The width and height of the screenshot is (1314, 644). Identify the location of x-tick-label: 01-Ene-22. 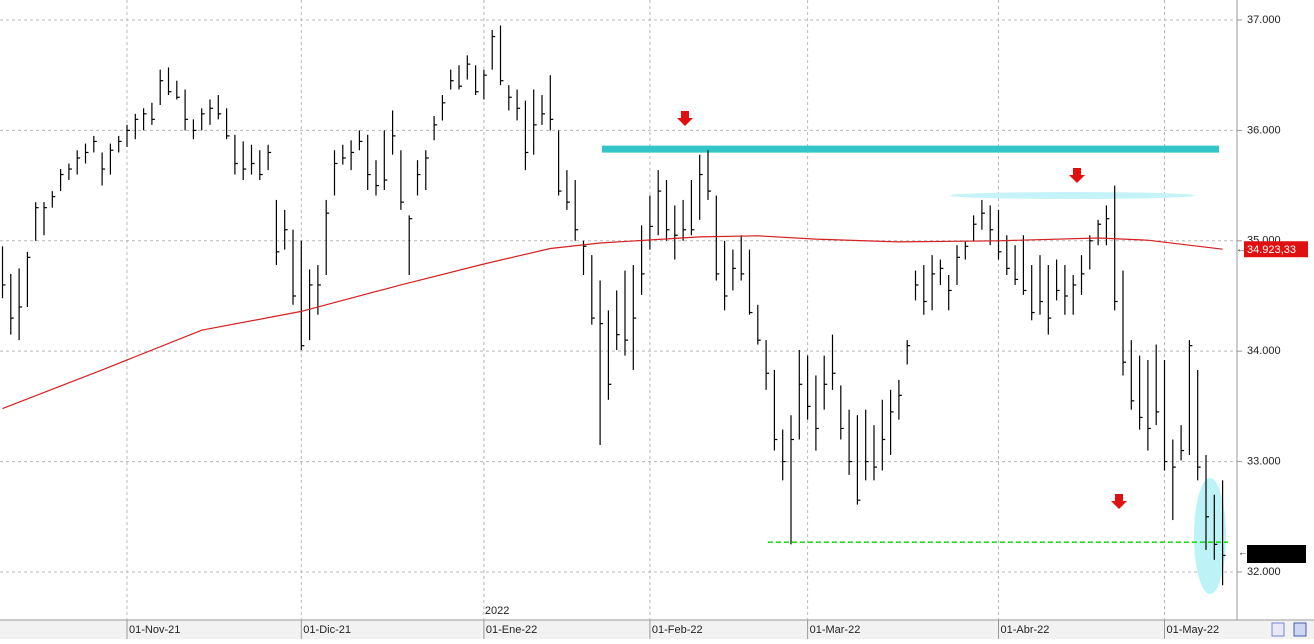
(511, 630).